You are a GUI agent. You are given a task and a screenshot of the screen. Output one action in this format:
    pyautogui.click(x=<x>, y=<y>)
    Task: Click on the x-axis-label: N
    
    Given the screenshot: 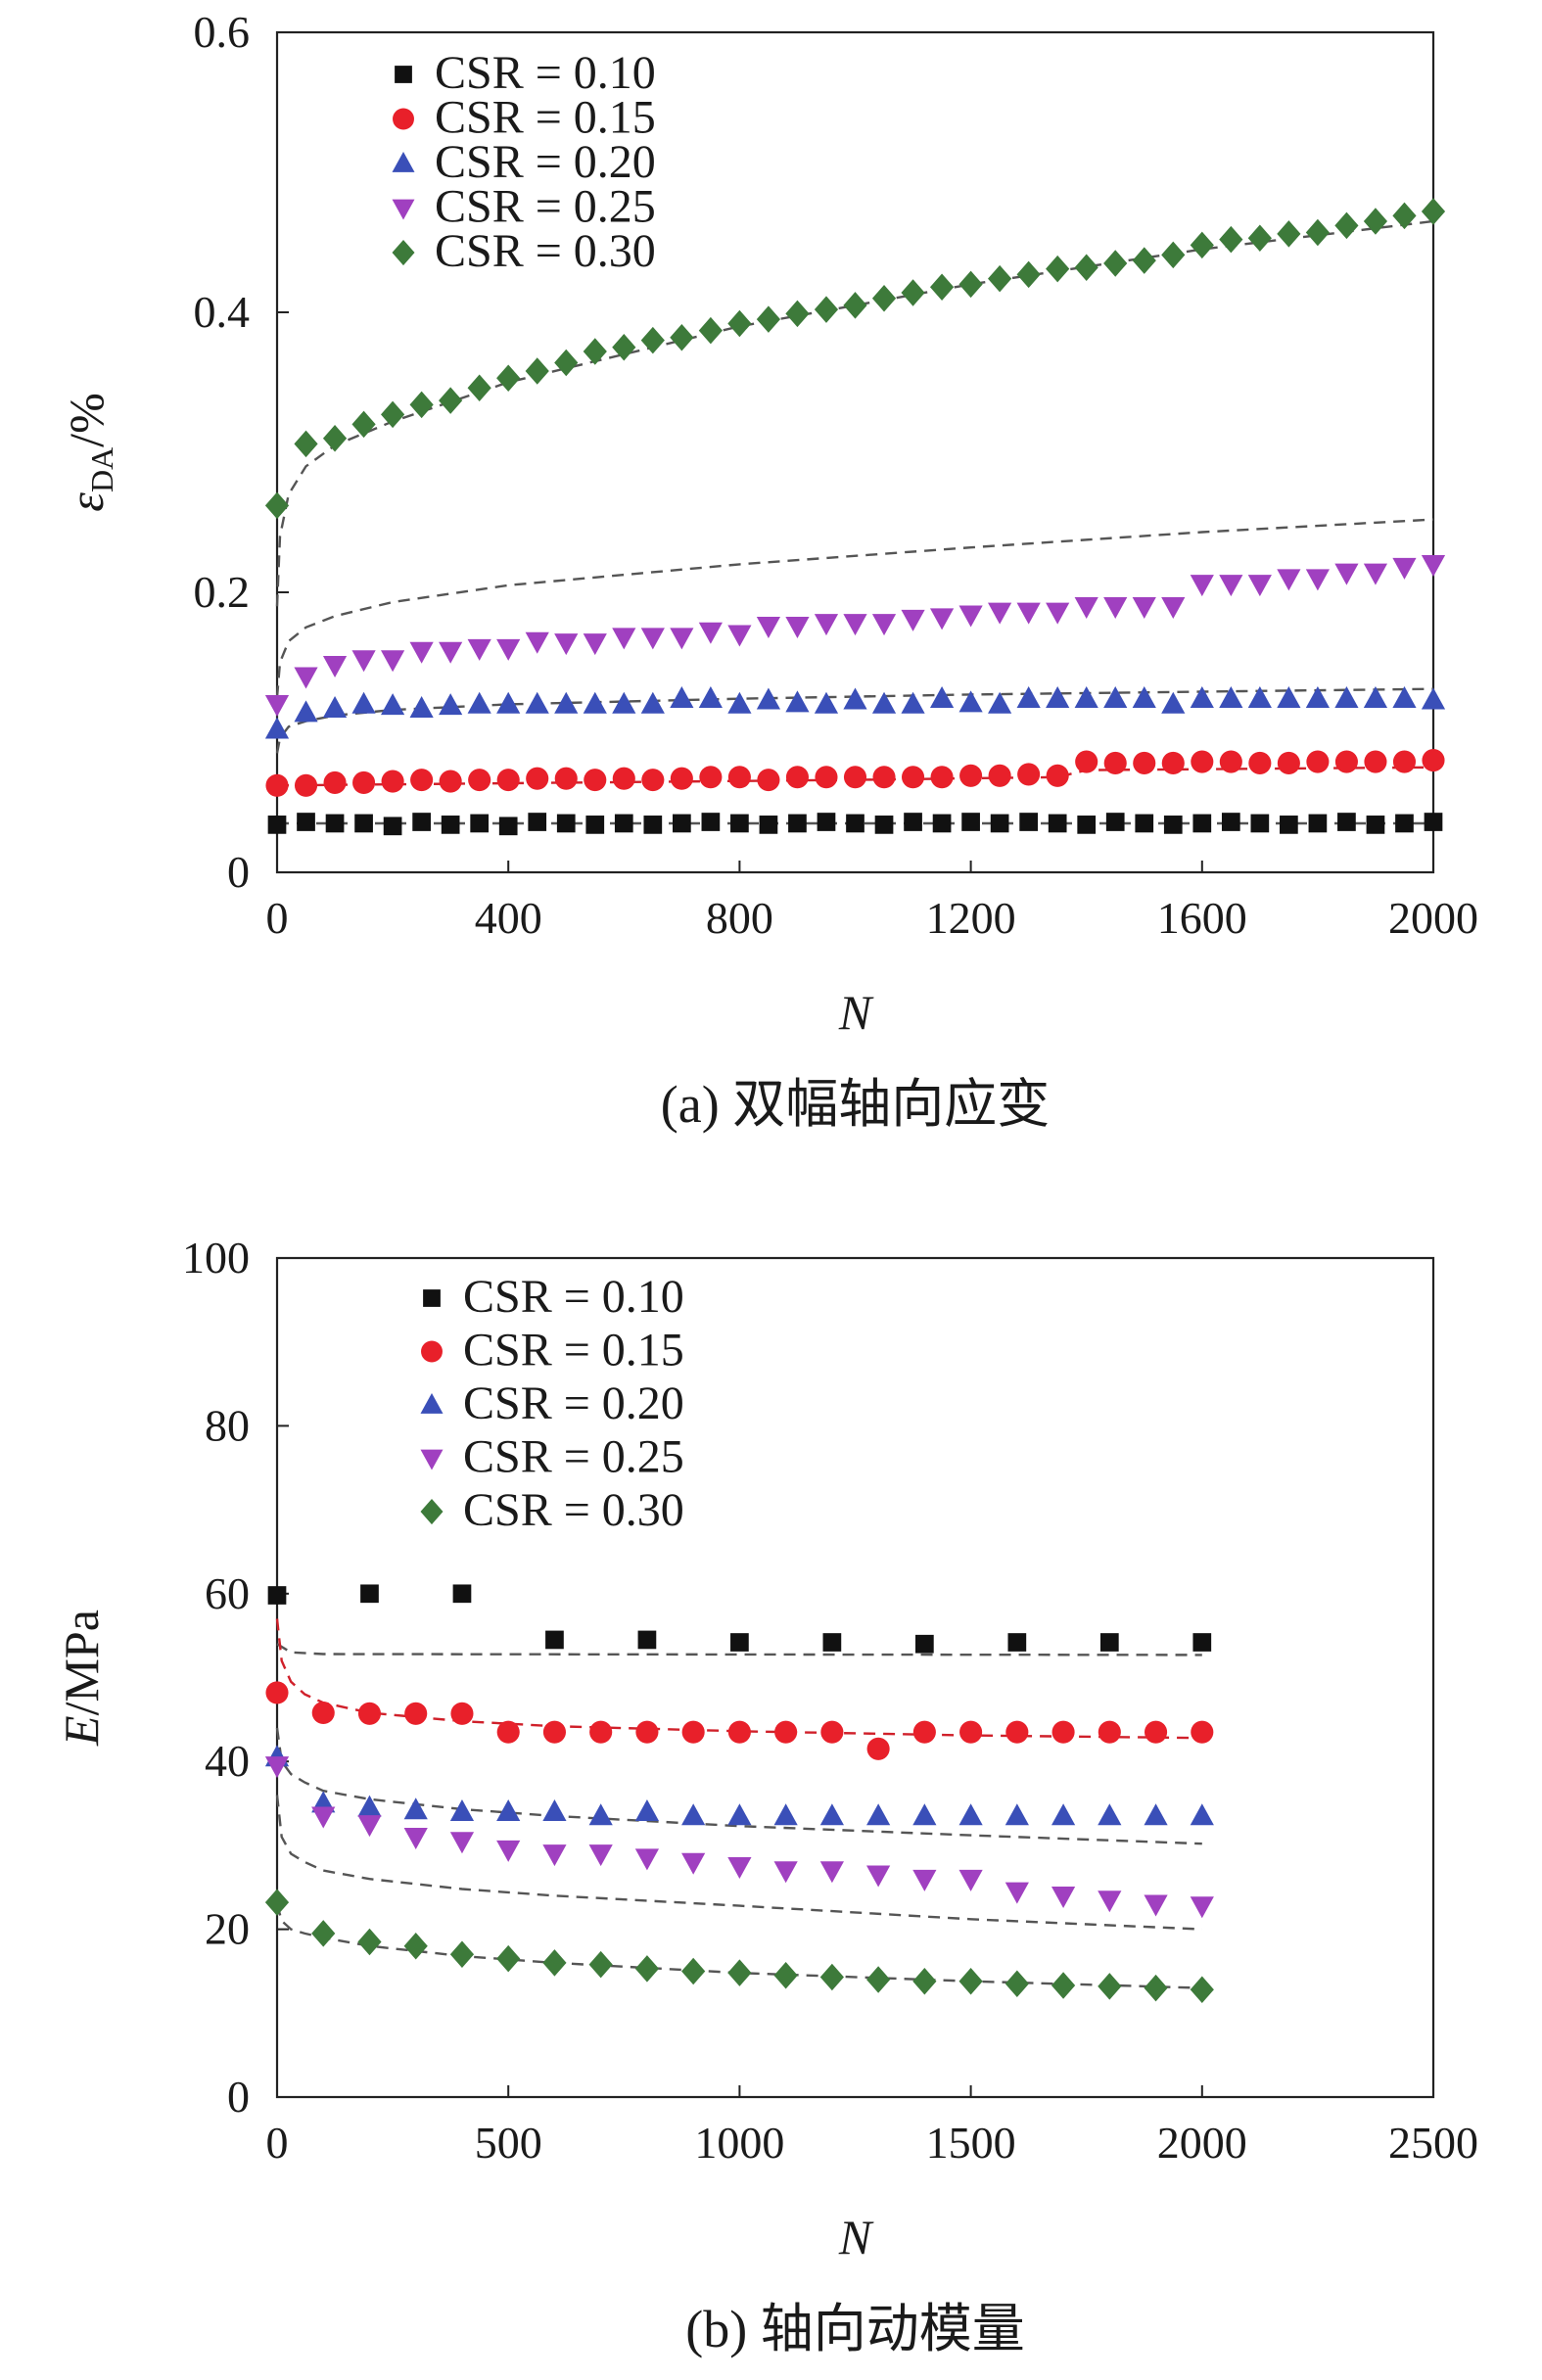 What is the action you would take?
    pyautogui.click(x=856, y=1012)
    